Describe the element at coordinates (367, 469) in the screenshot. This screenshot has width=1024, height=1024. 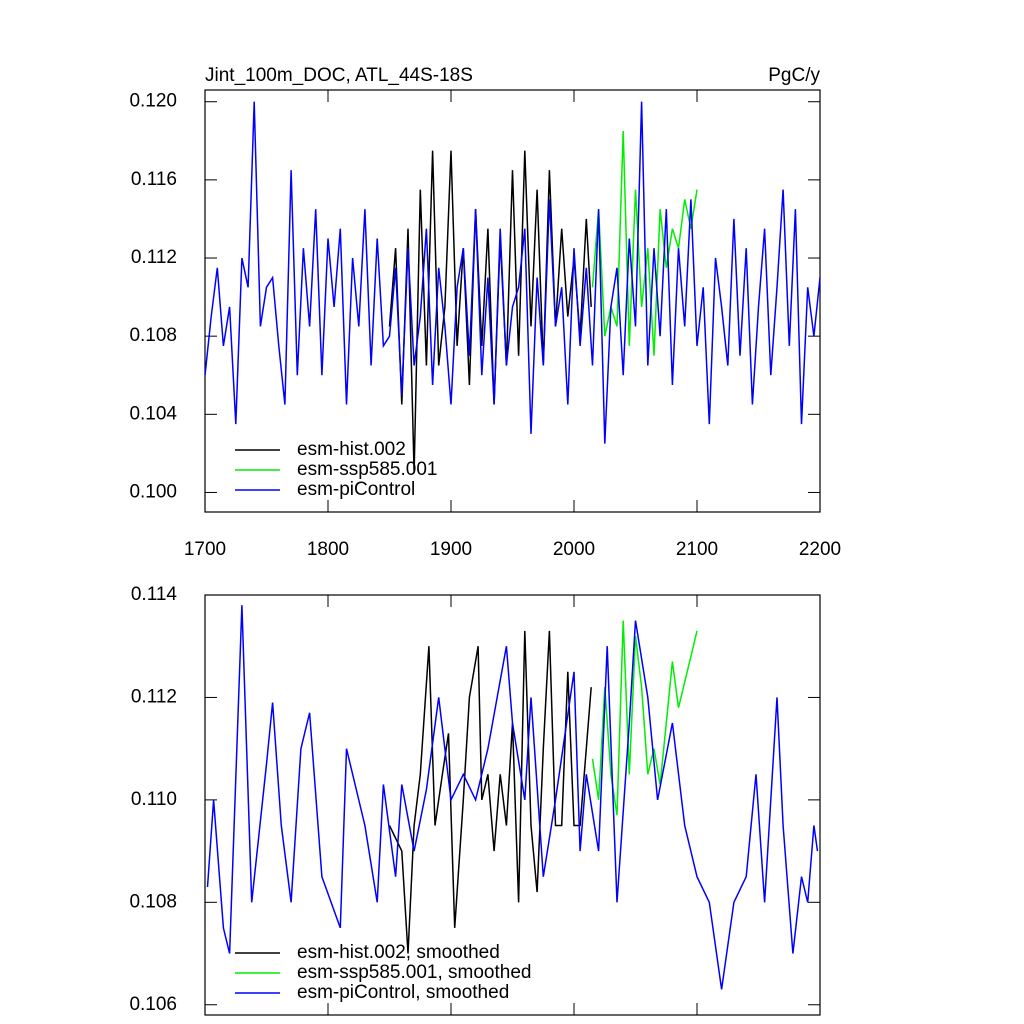
I see `legend-label: esm-ssp585.001` at that location.